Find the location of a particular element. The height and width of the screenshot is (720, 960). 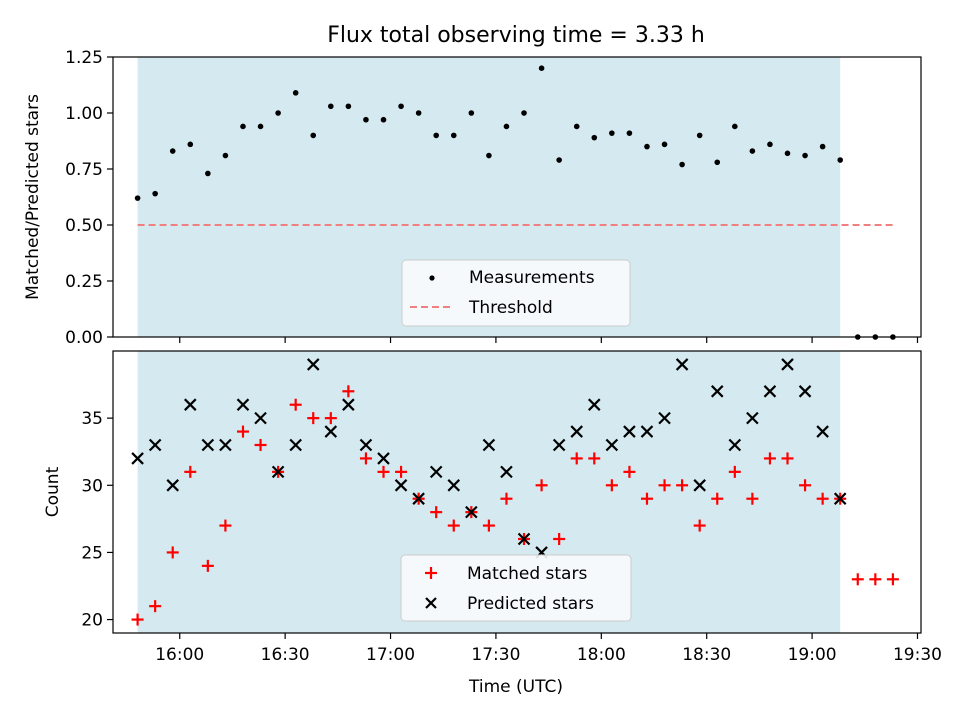

bottom-legend-box is located at coordinates (516, 588).